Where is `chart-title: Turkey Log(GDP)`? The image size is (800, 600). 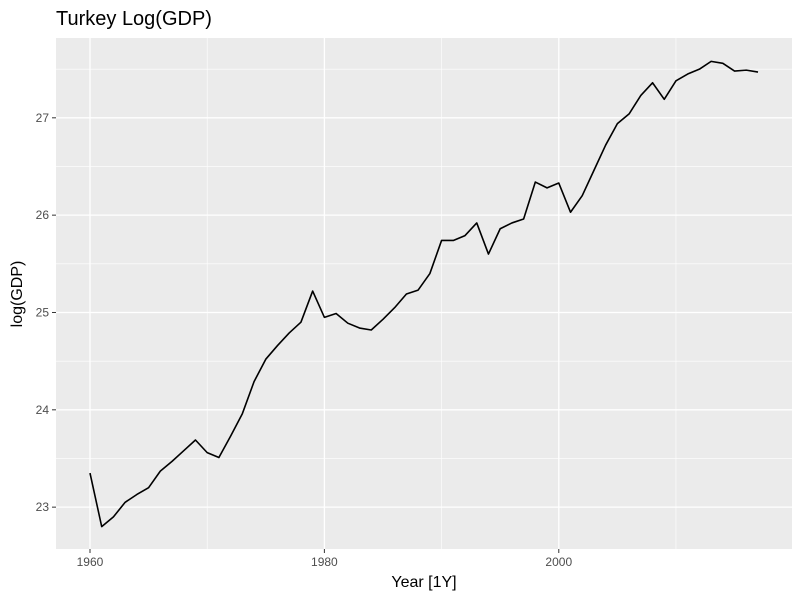 chart-title: Turkey Log(GDP) is located at coordinates (134, 19).